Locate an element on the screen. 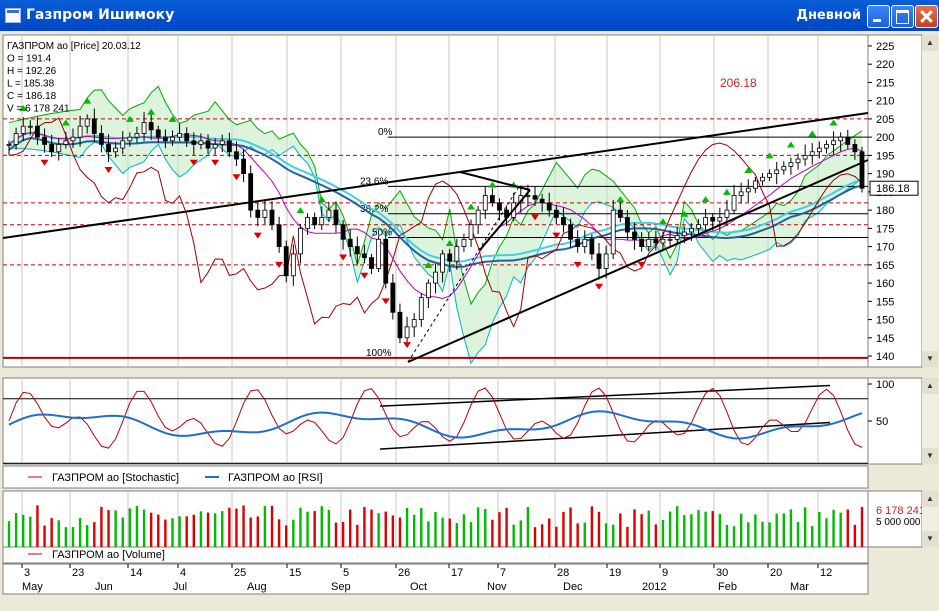 The image size is (939, 611). y-tick-label: 170 is located at coordinates (885, 248).